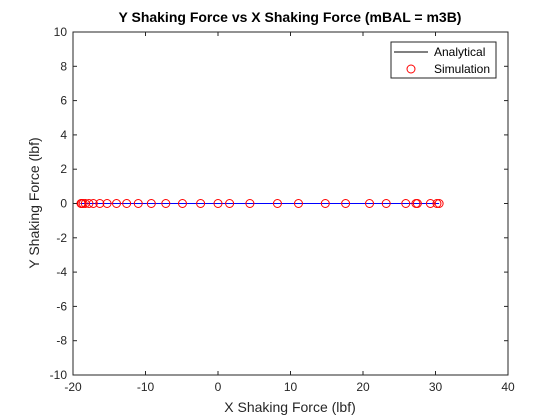 The height and width of the screenshot is (420, 560). Describe the element at coordinates (146, 387) in the screenshot. I see `x-tick-label: -10` at that location.